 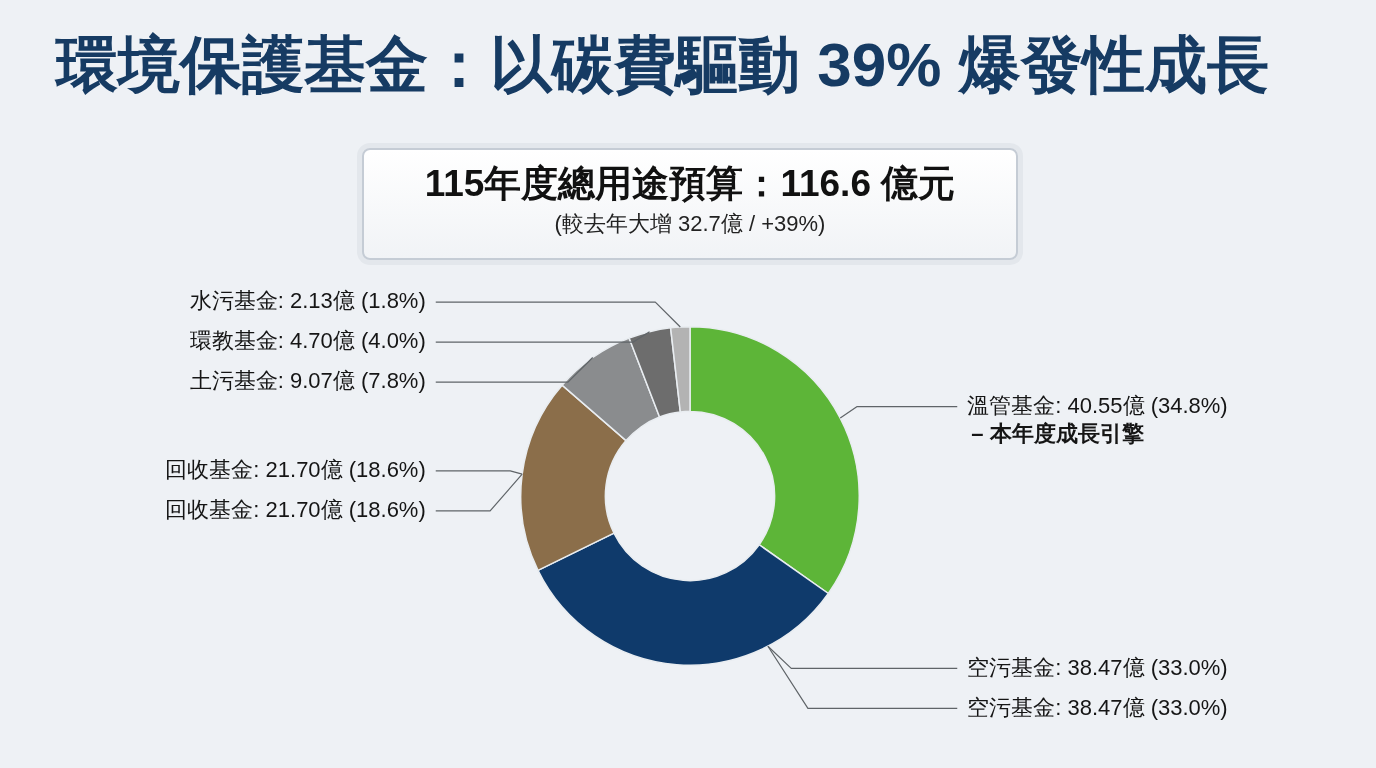 What do you see at coordinates (1097, 419) in the screenshot?
I see `slice-label: 溫管基金: 40.55億 (34.8%) – 本年度成長引擎` at bounding box center [1097, 419].